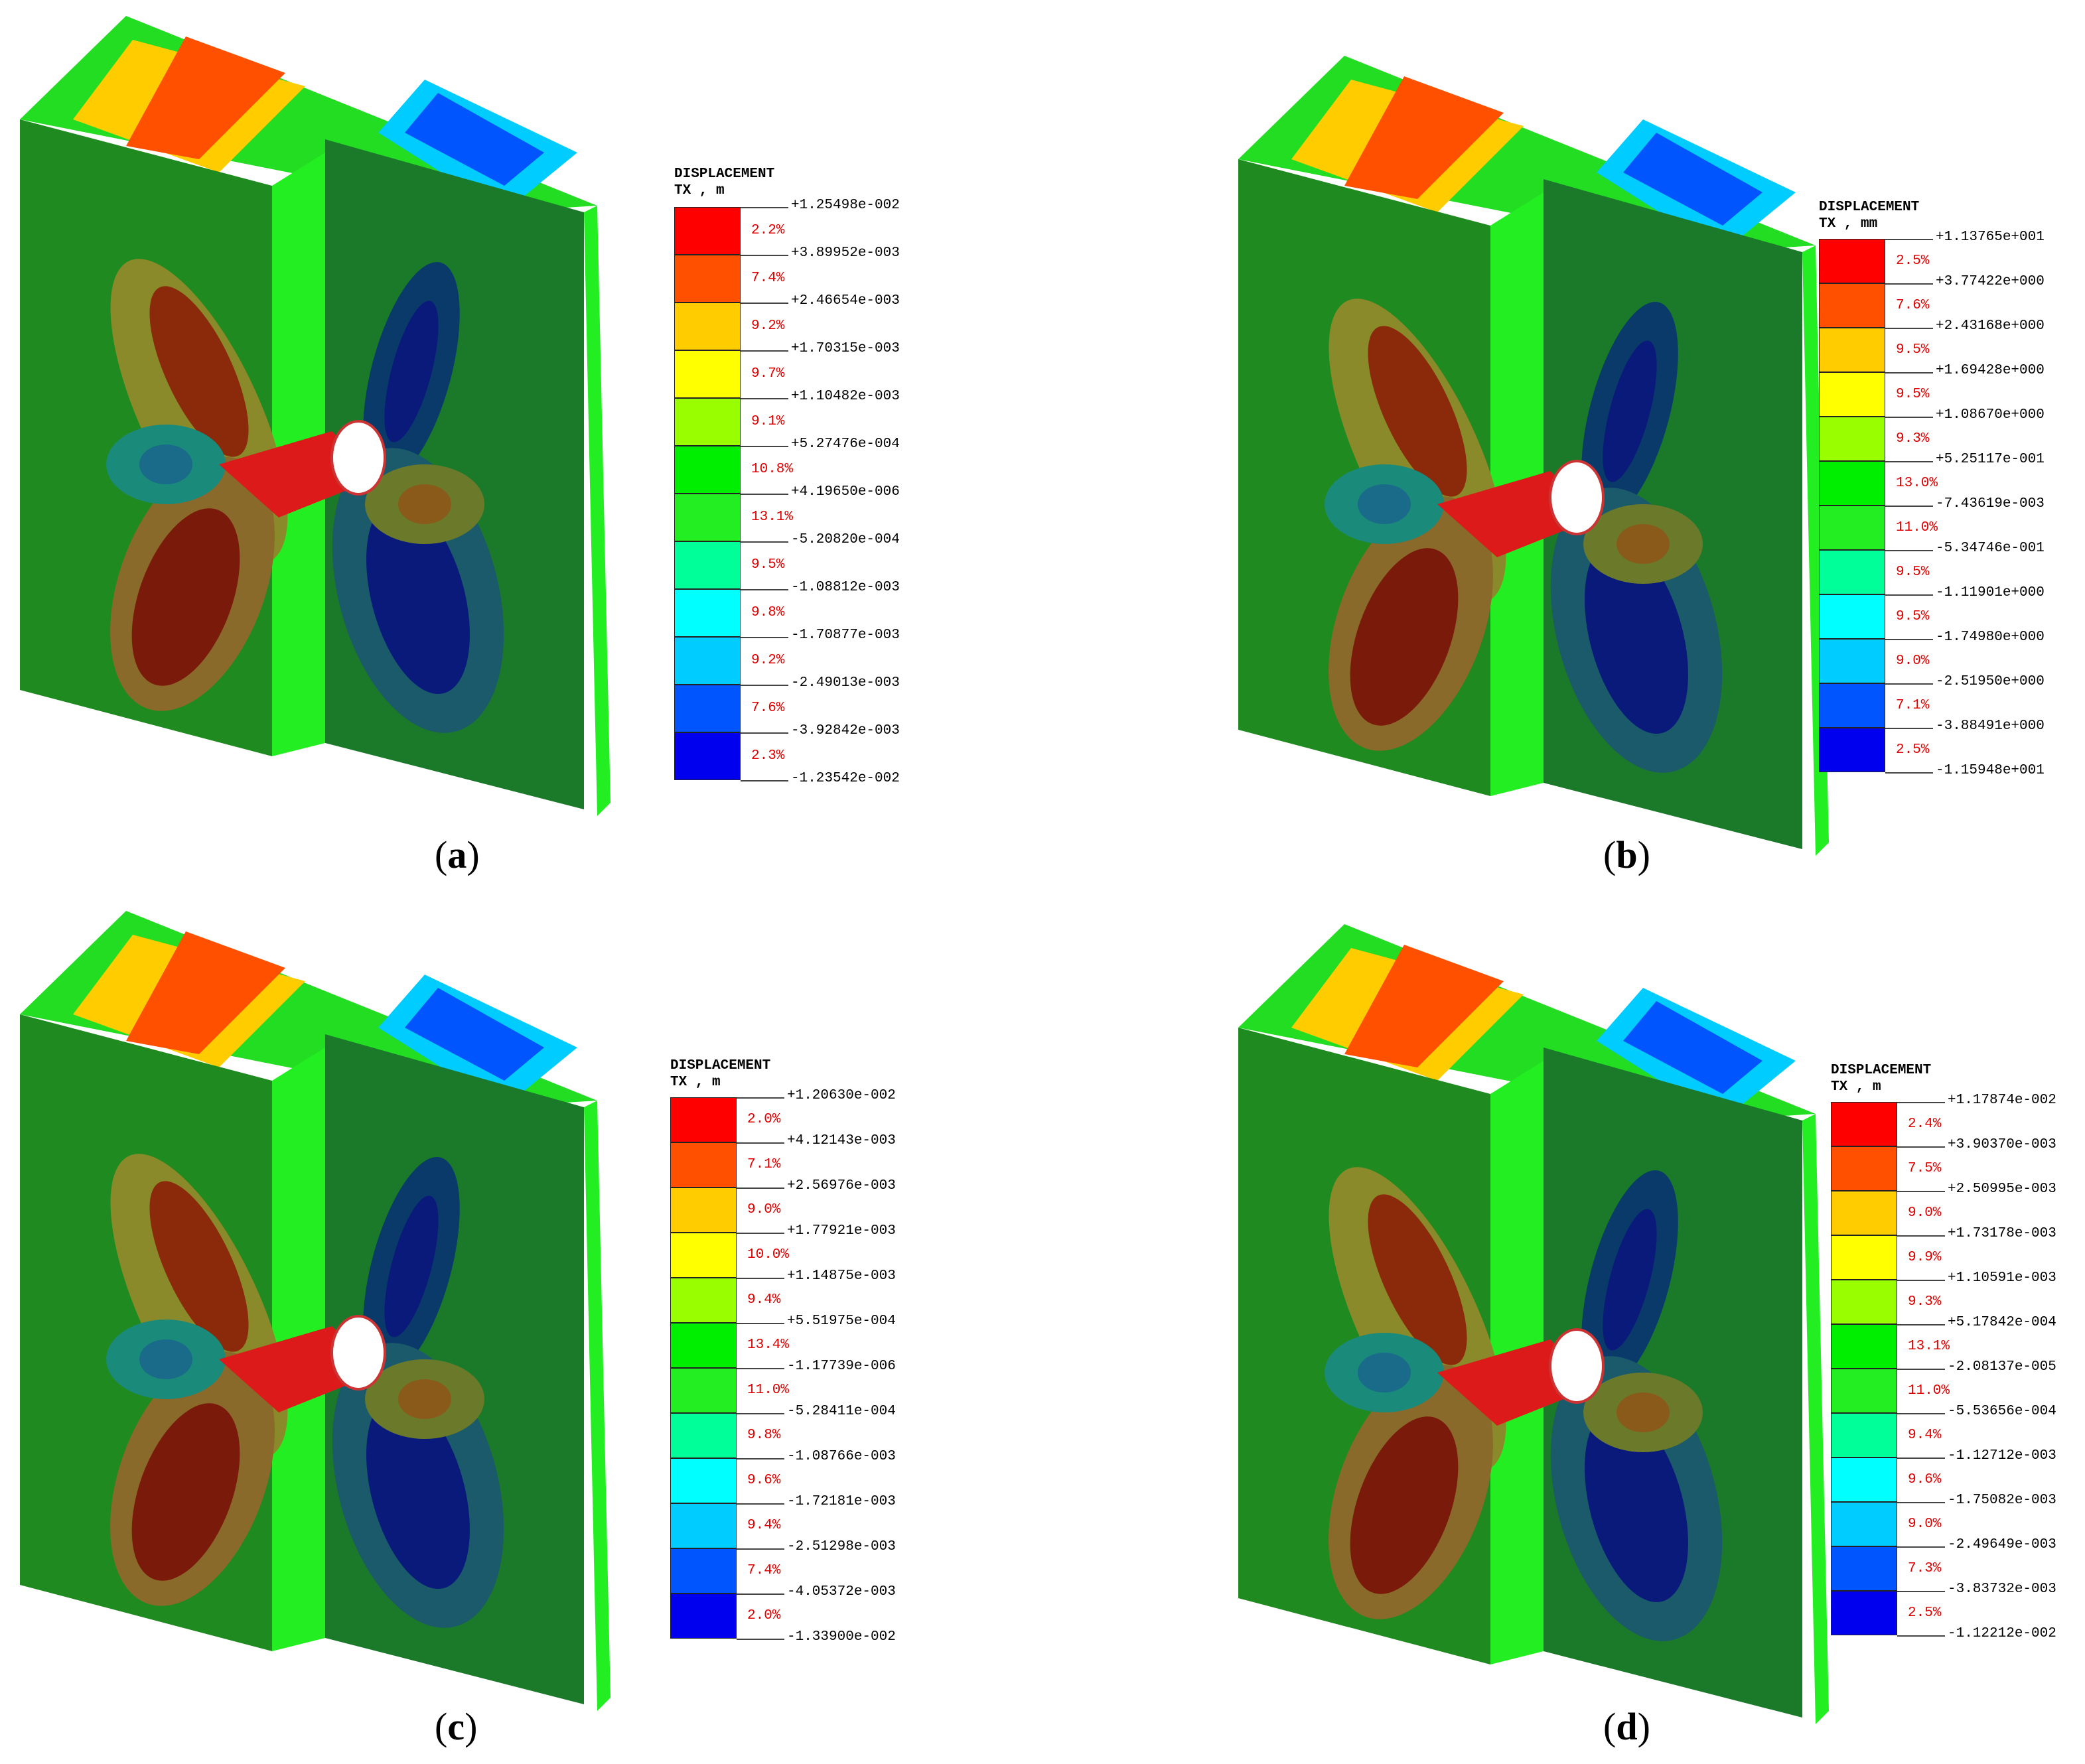 Image resolution: width=2085 pixels, height=1764 pixels. What do you see at coordinates (1990, 638) in the screenshot?
I see `legend-value: -1.74980e+000` at bounding box center [1990, 638].